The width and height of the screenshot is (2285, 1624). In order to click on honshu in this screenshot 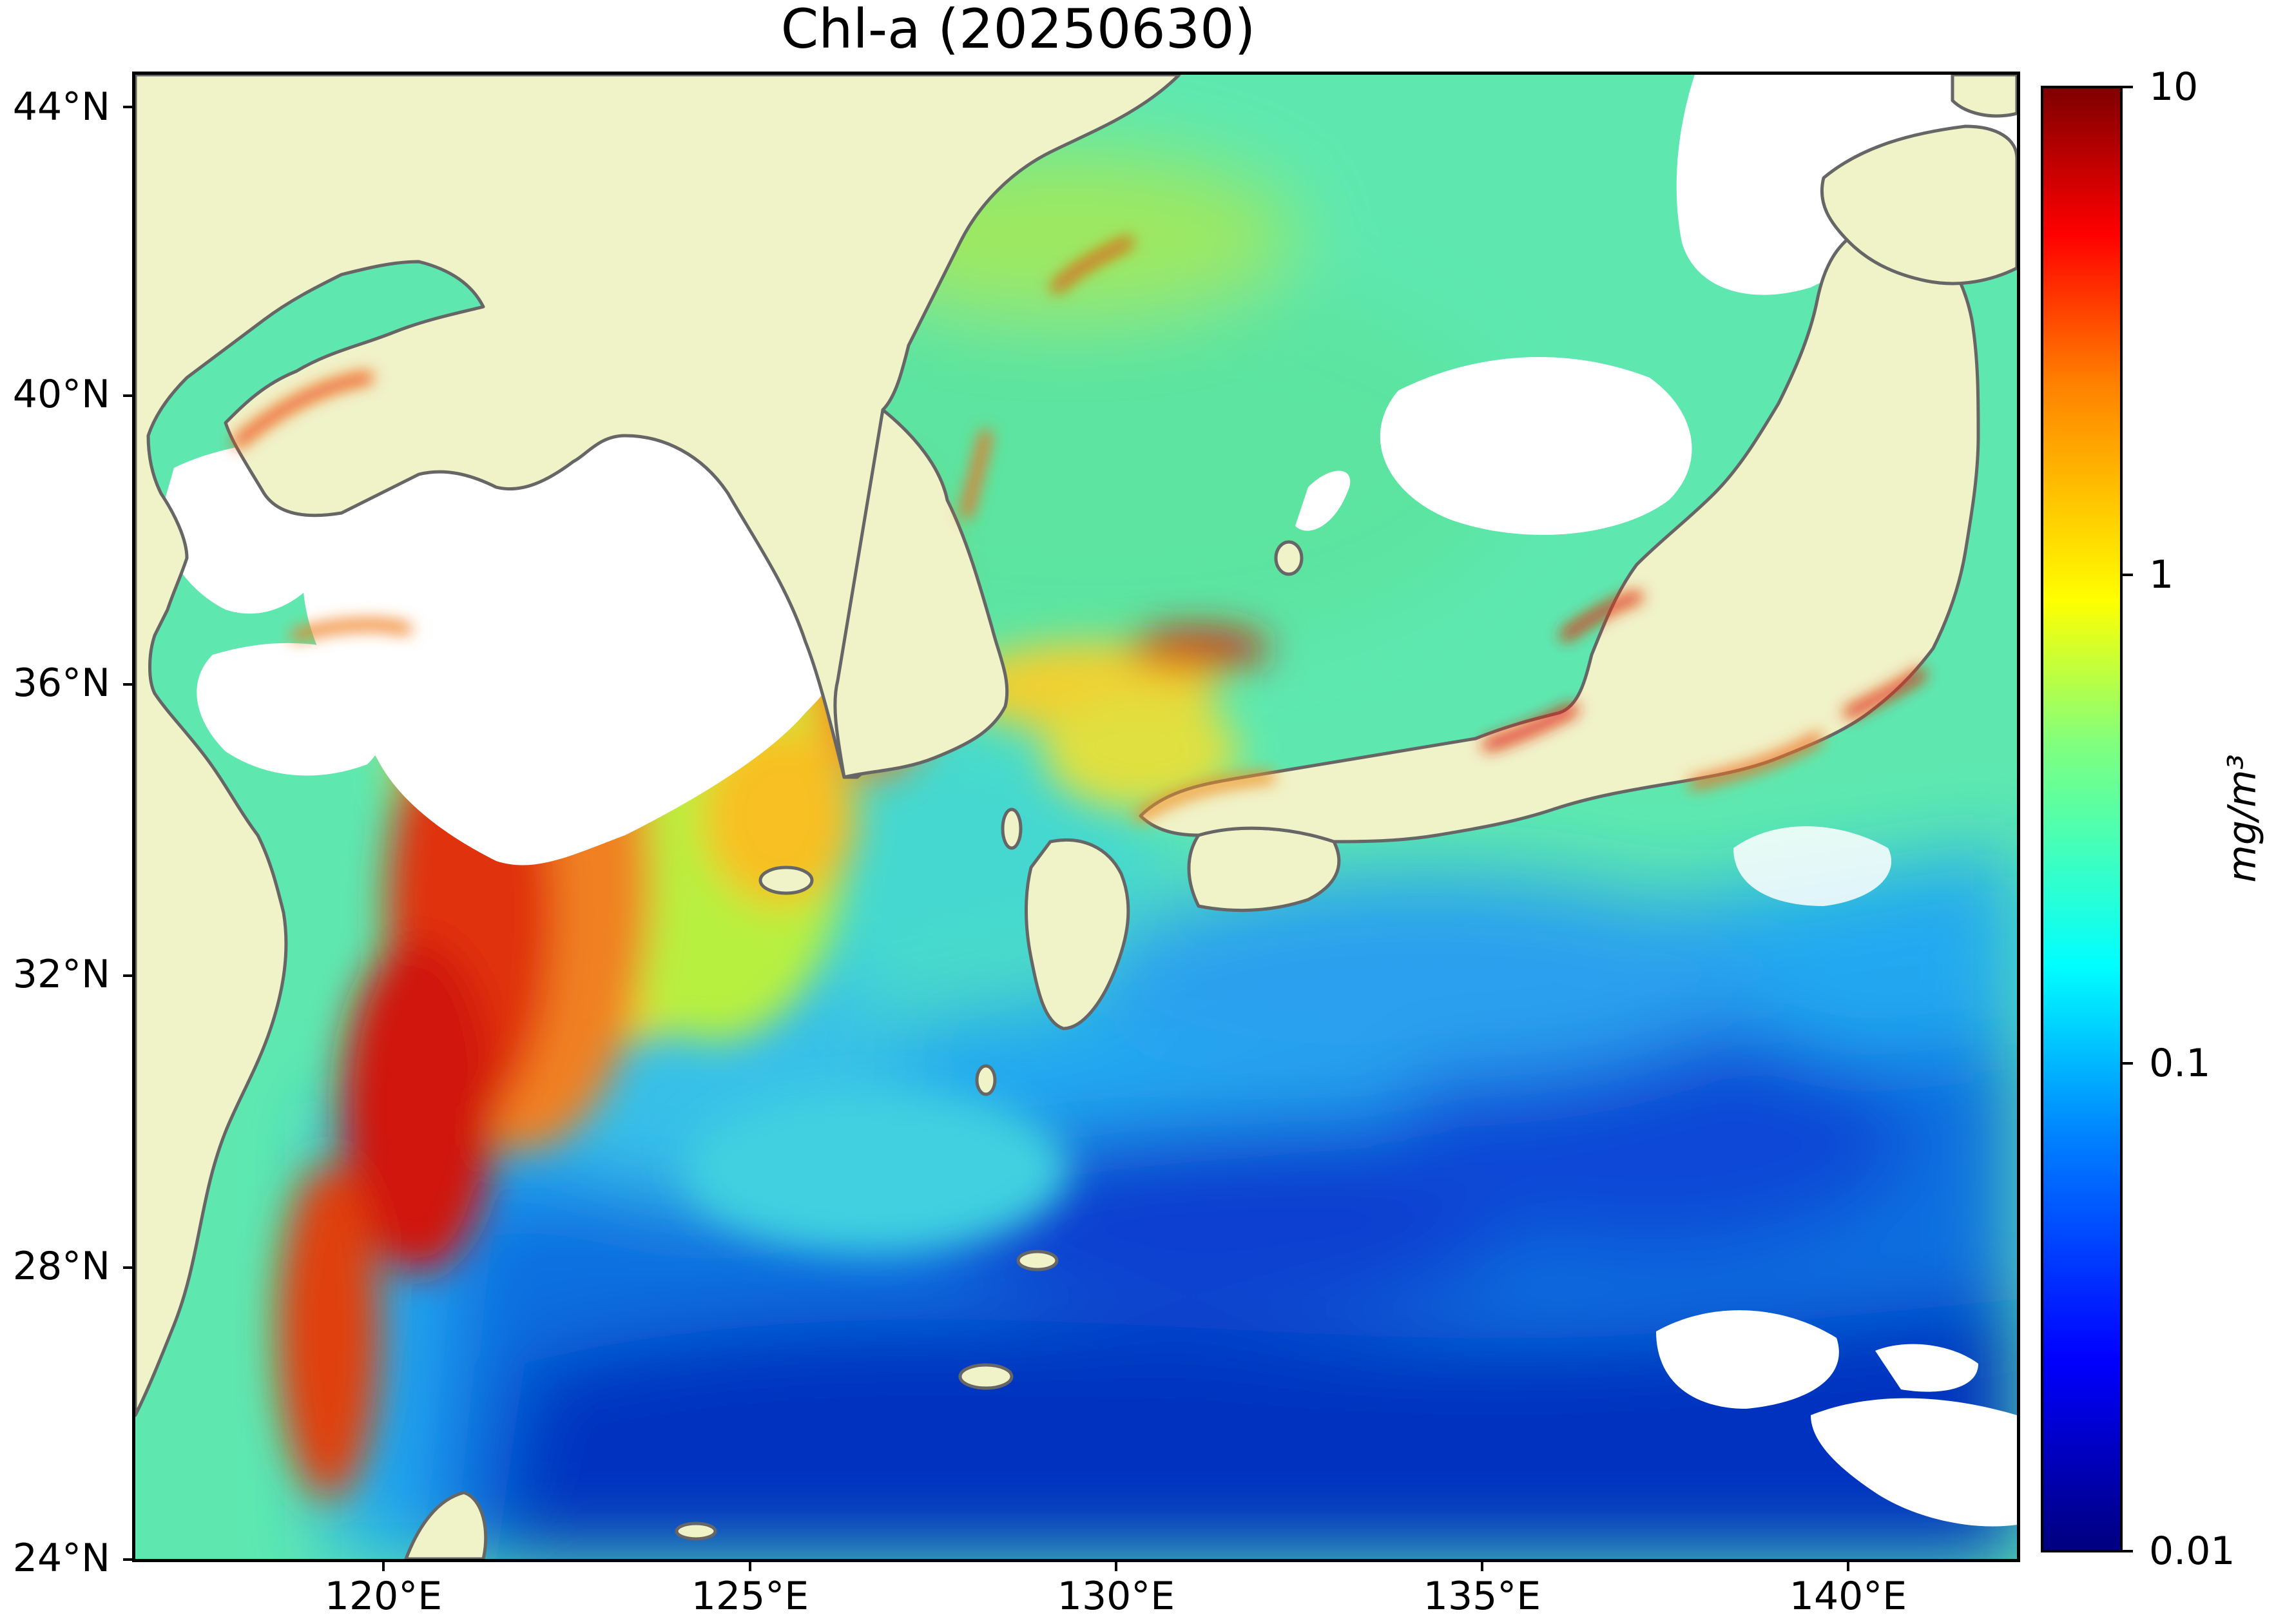, I will do `click(1559, 534)`.